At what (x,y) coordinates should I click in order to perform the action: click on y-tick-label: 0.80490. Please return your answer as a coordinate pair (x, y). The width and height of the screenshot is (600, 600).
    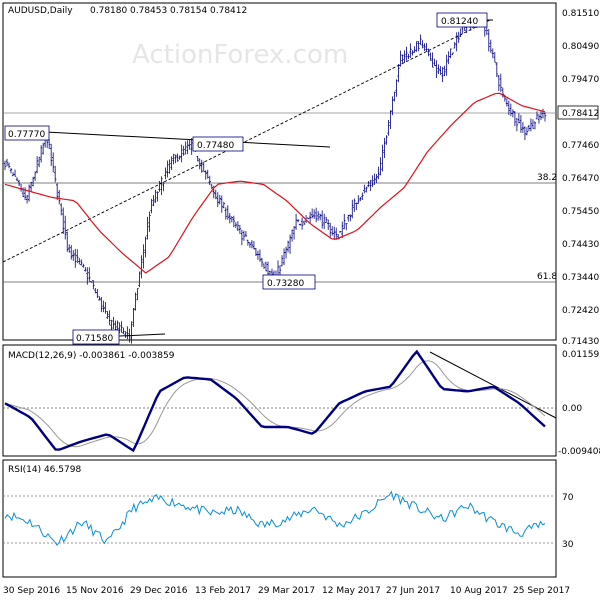
    Looking at the image, I should click on (580, 47).